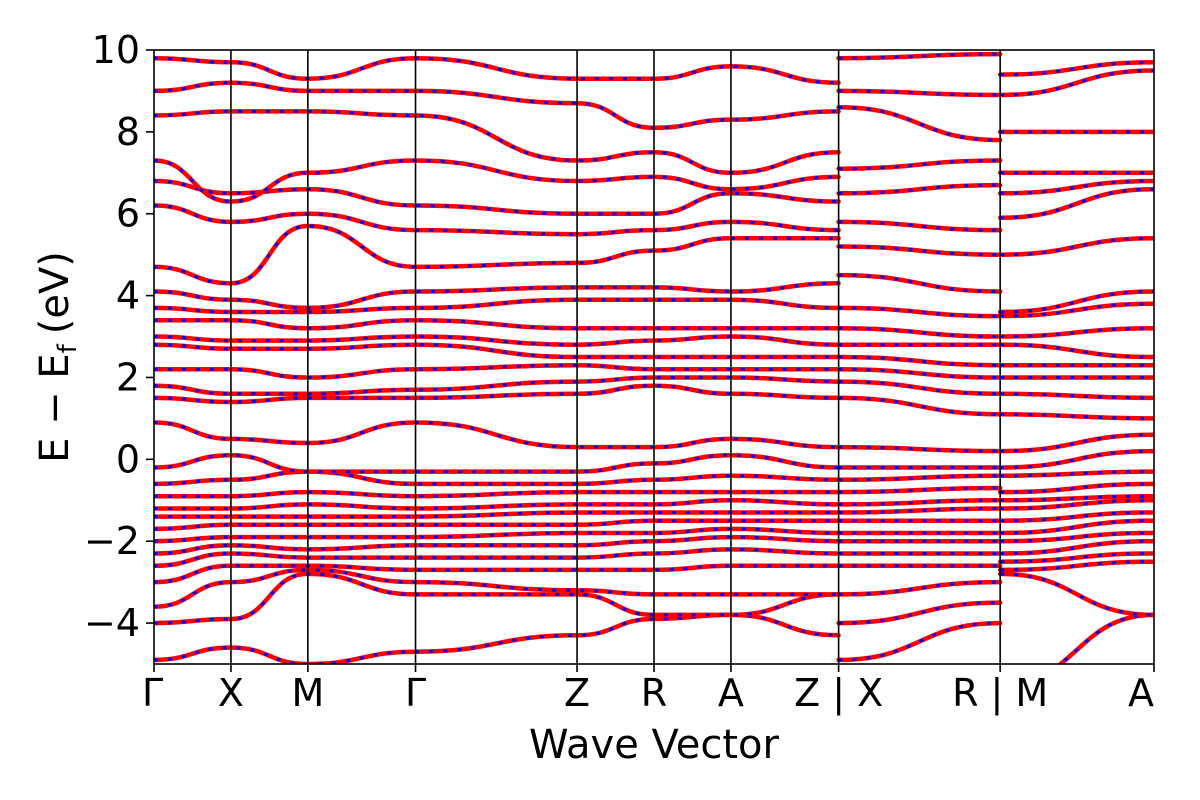 This screenshot has width=1200, height=800. Describe the element at coordinates (654, 745) in the screenshot. I see `x-axis-label: Wave Vector` at that location.